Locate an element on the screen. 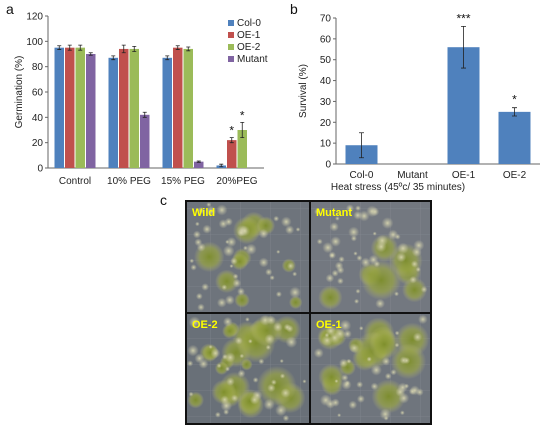  bar-oe-1-20-peg is located at coordinates (232, 154).